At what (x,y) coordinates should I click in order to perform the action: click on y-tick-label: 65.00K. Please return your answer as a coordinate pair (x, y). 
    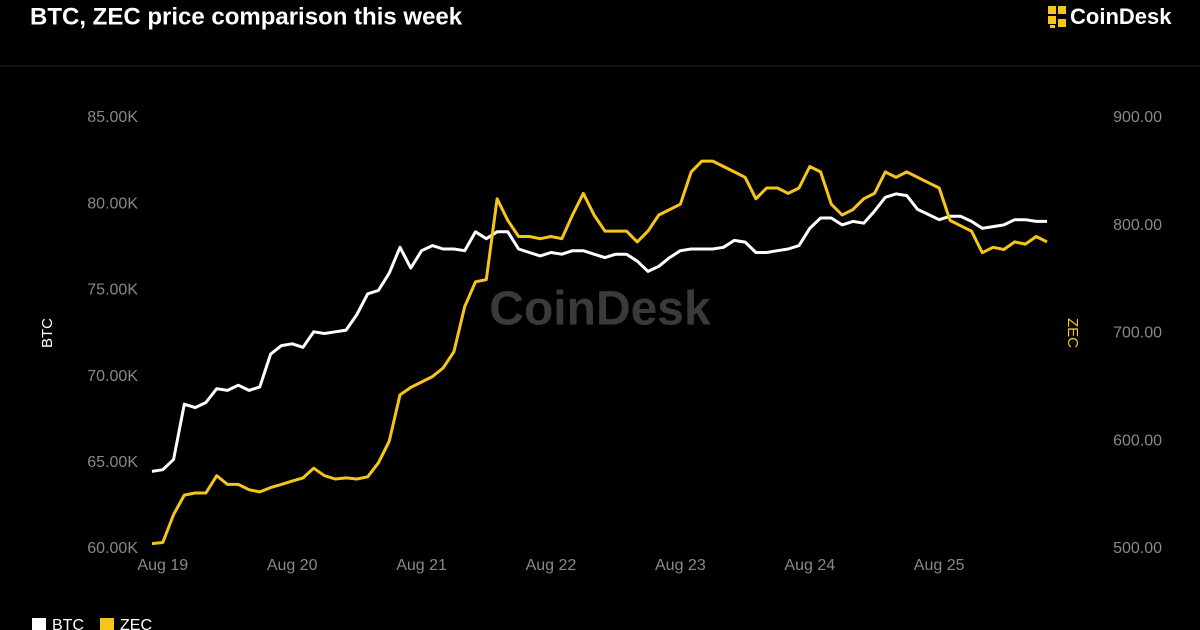
    Looking at the image, I should click on (112, 462).